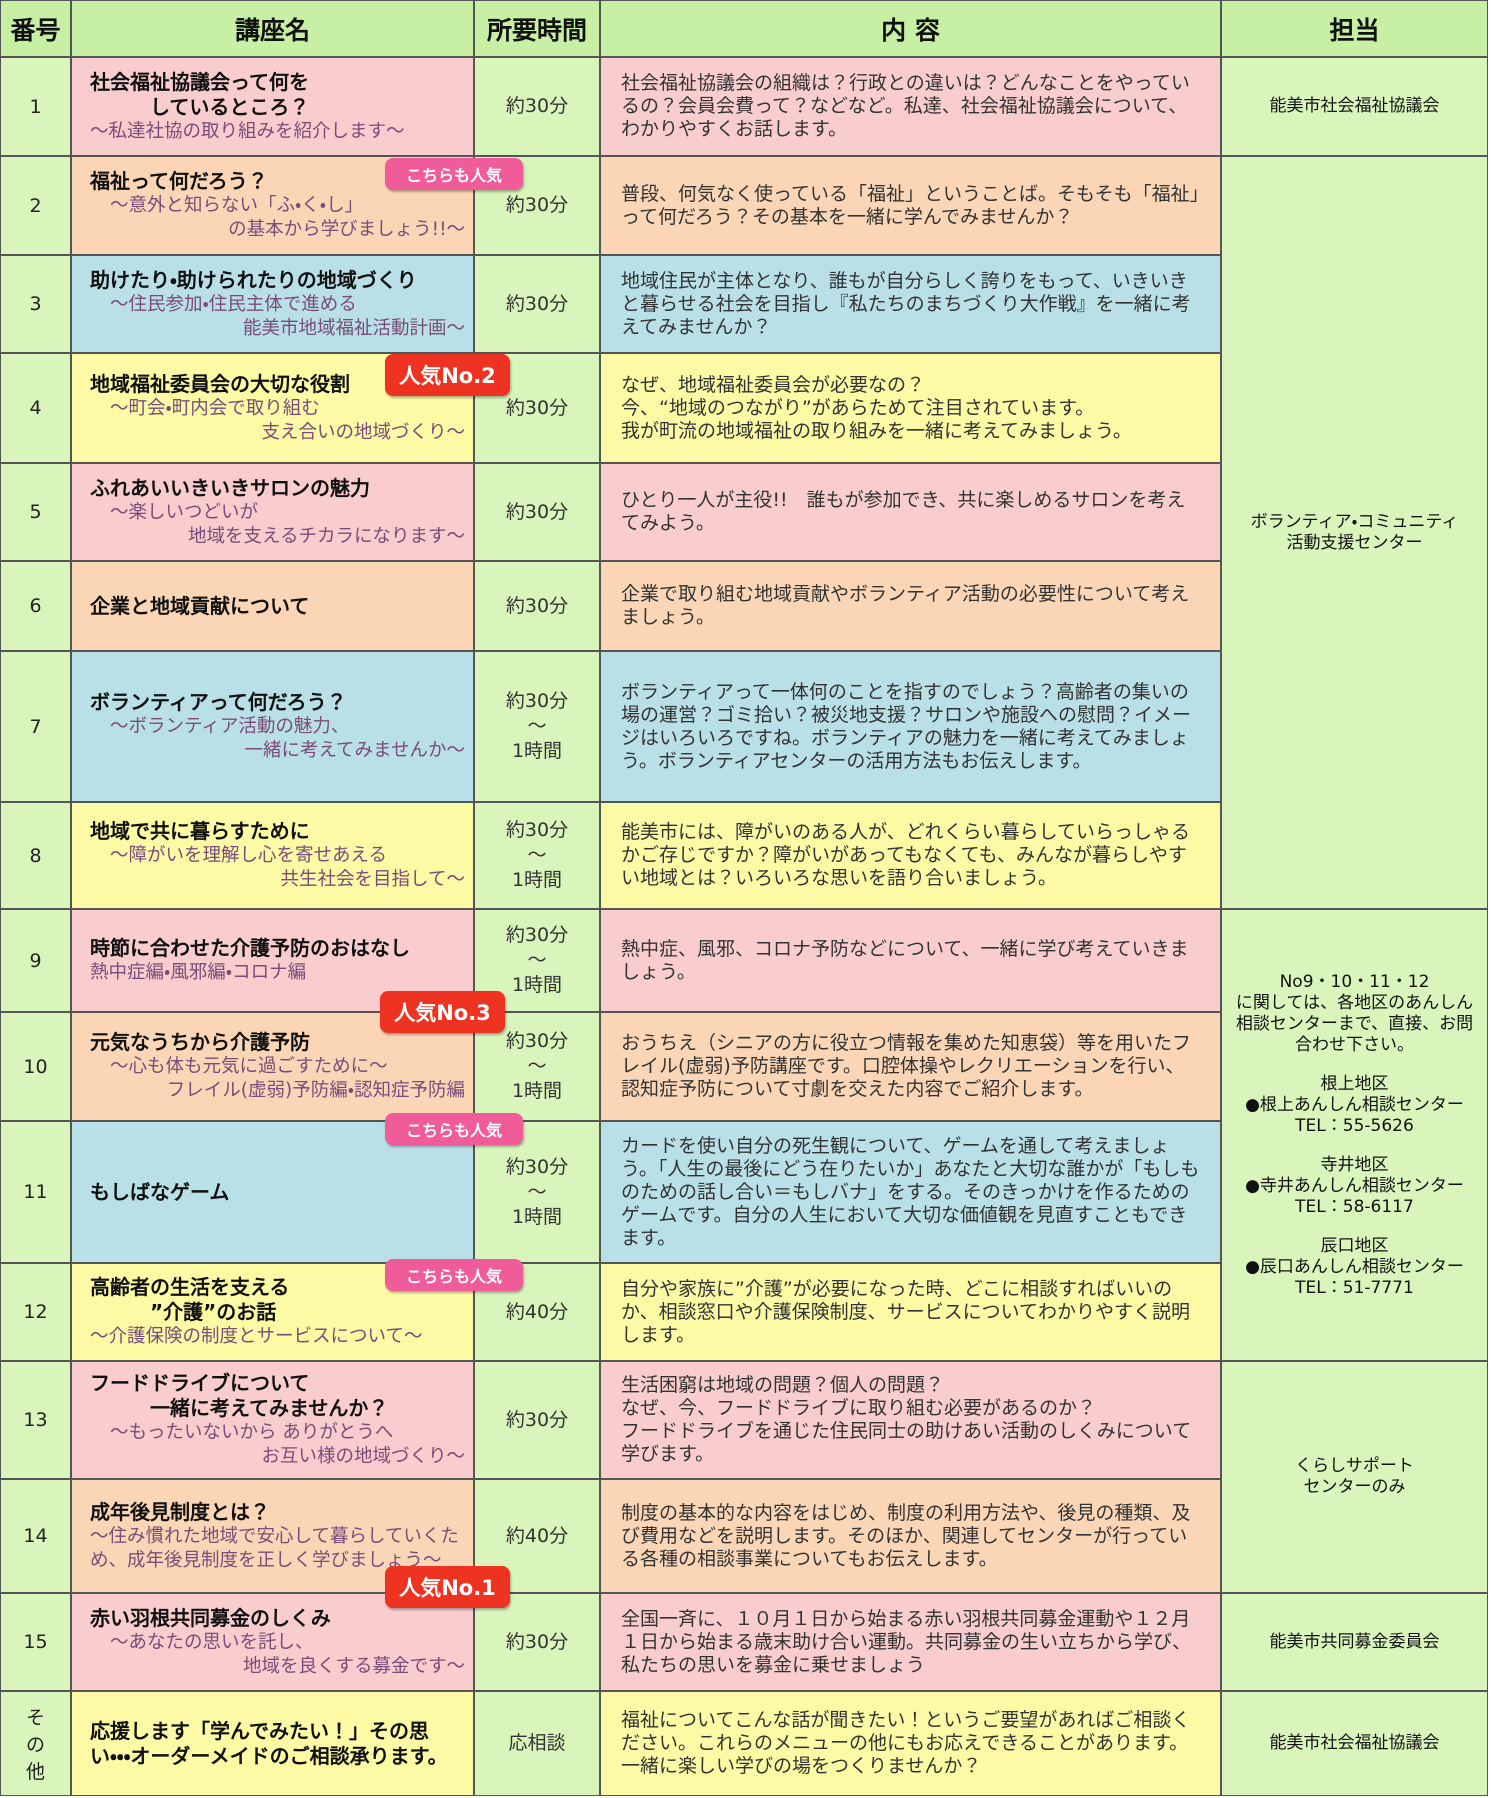 This screenshot has height=1798, width=1491. I want to click on number: 2, so click(35, 205).